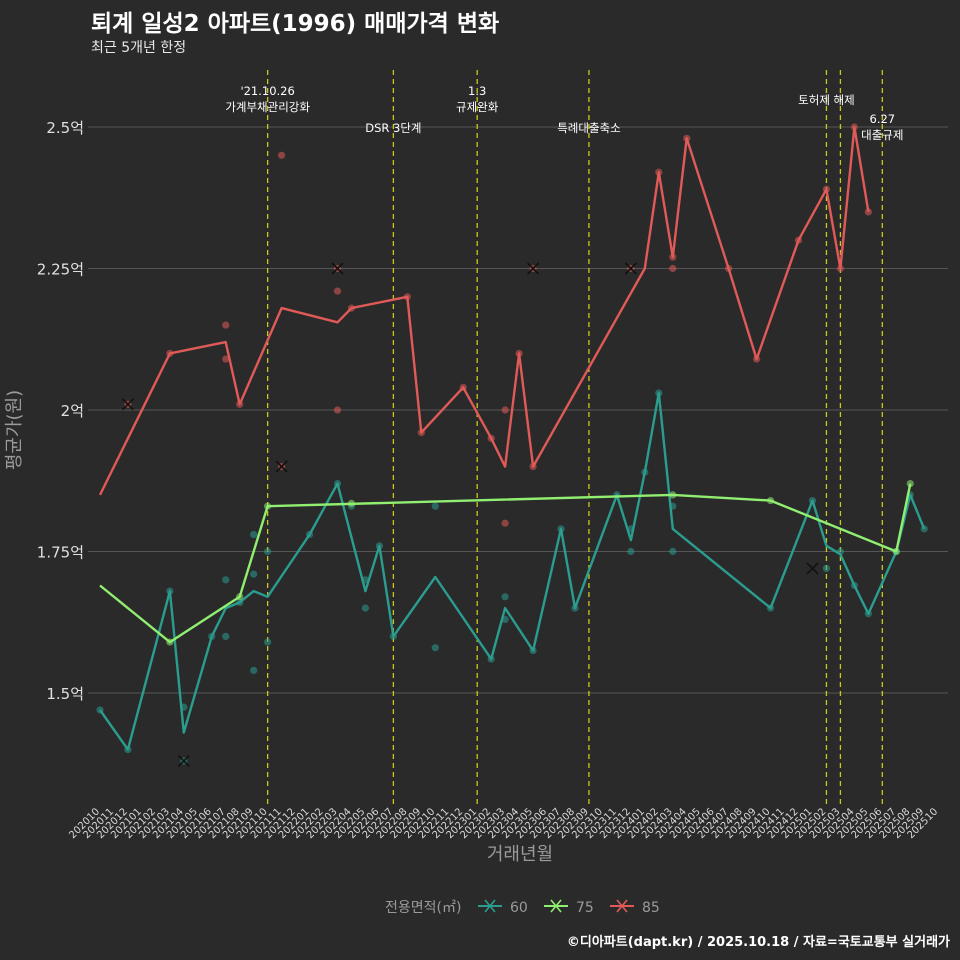  I want to click on y-tick-label: 1.5억, so click(65, 694).